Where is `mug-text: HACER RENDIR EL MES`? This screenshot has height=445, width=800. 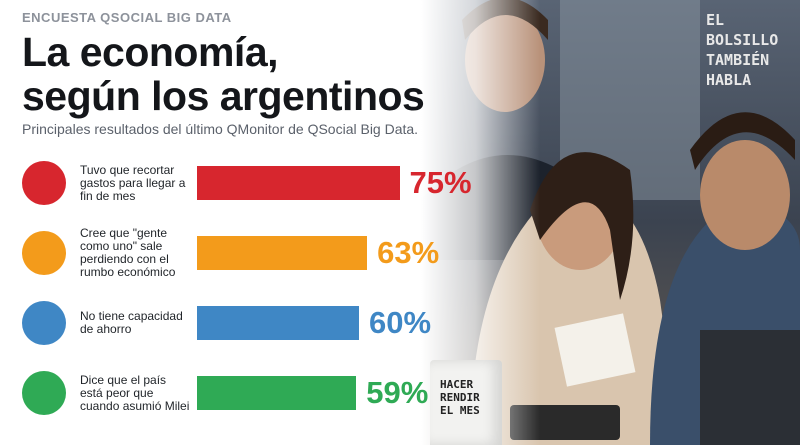
mug-text: HACER RENDIR EL MES is located at coordinates (460, 397).